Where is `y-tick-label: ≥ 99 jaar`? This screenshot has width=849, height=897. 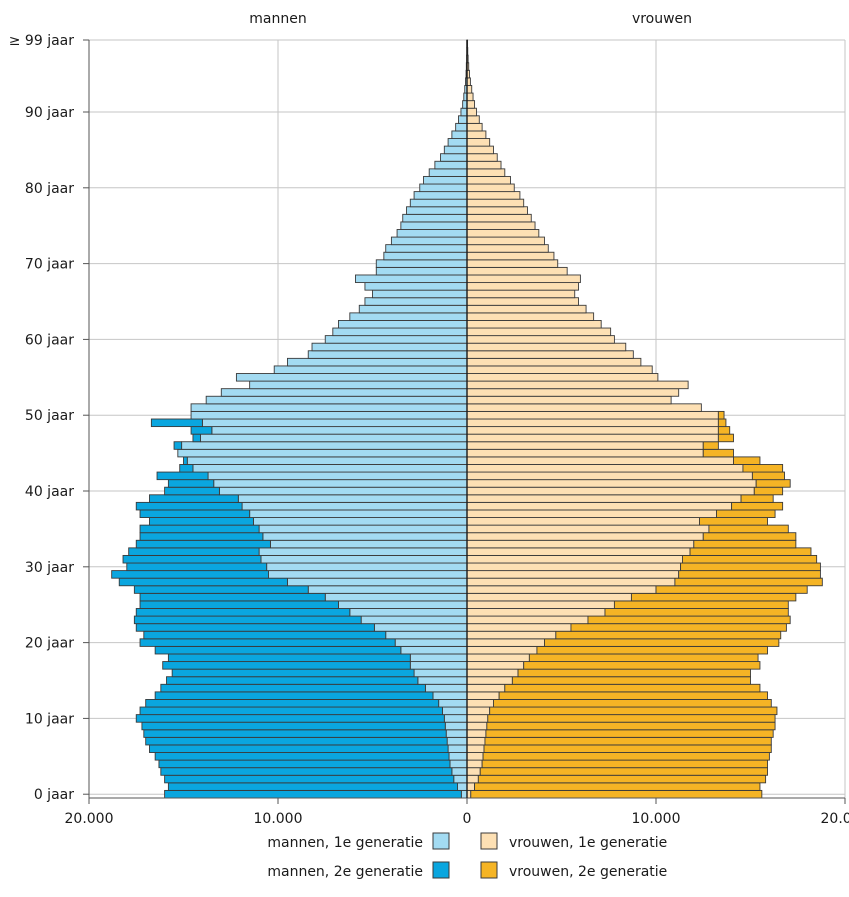
y-tick-label: ≥ 99 jaar is located at coordinates (41, 41).